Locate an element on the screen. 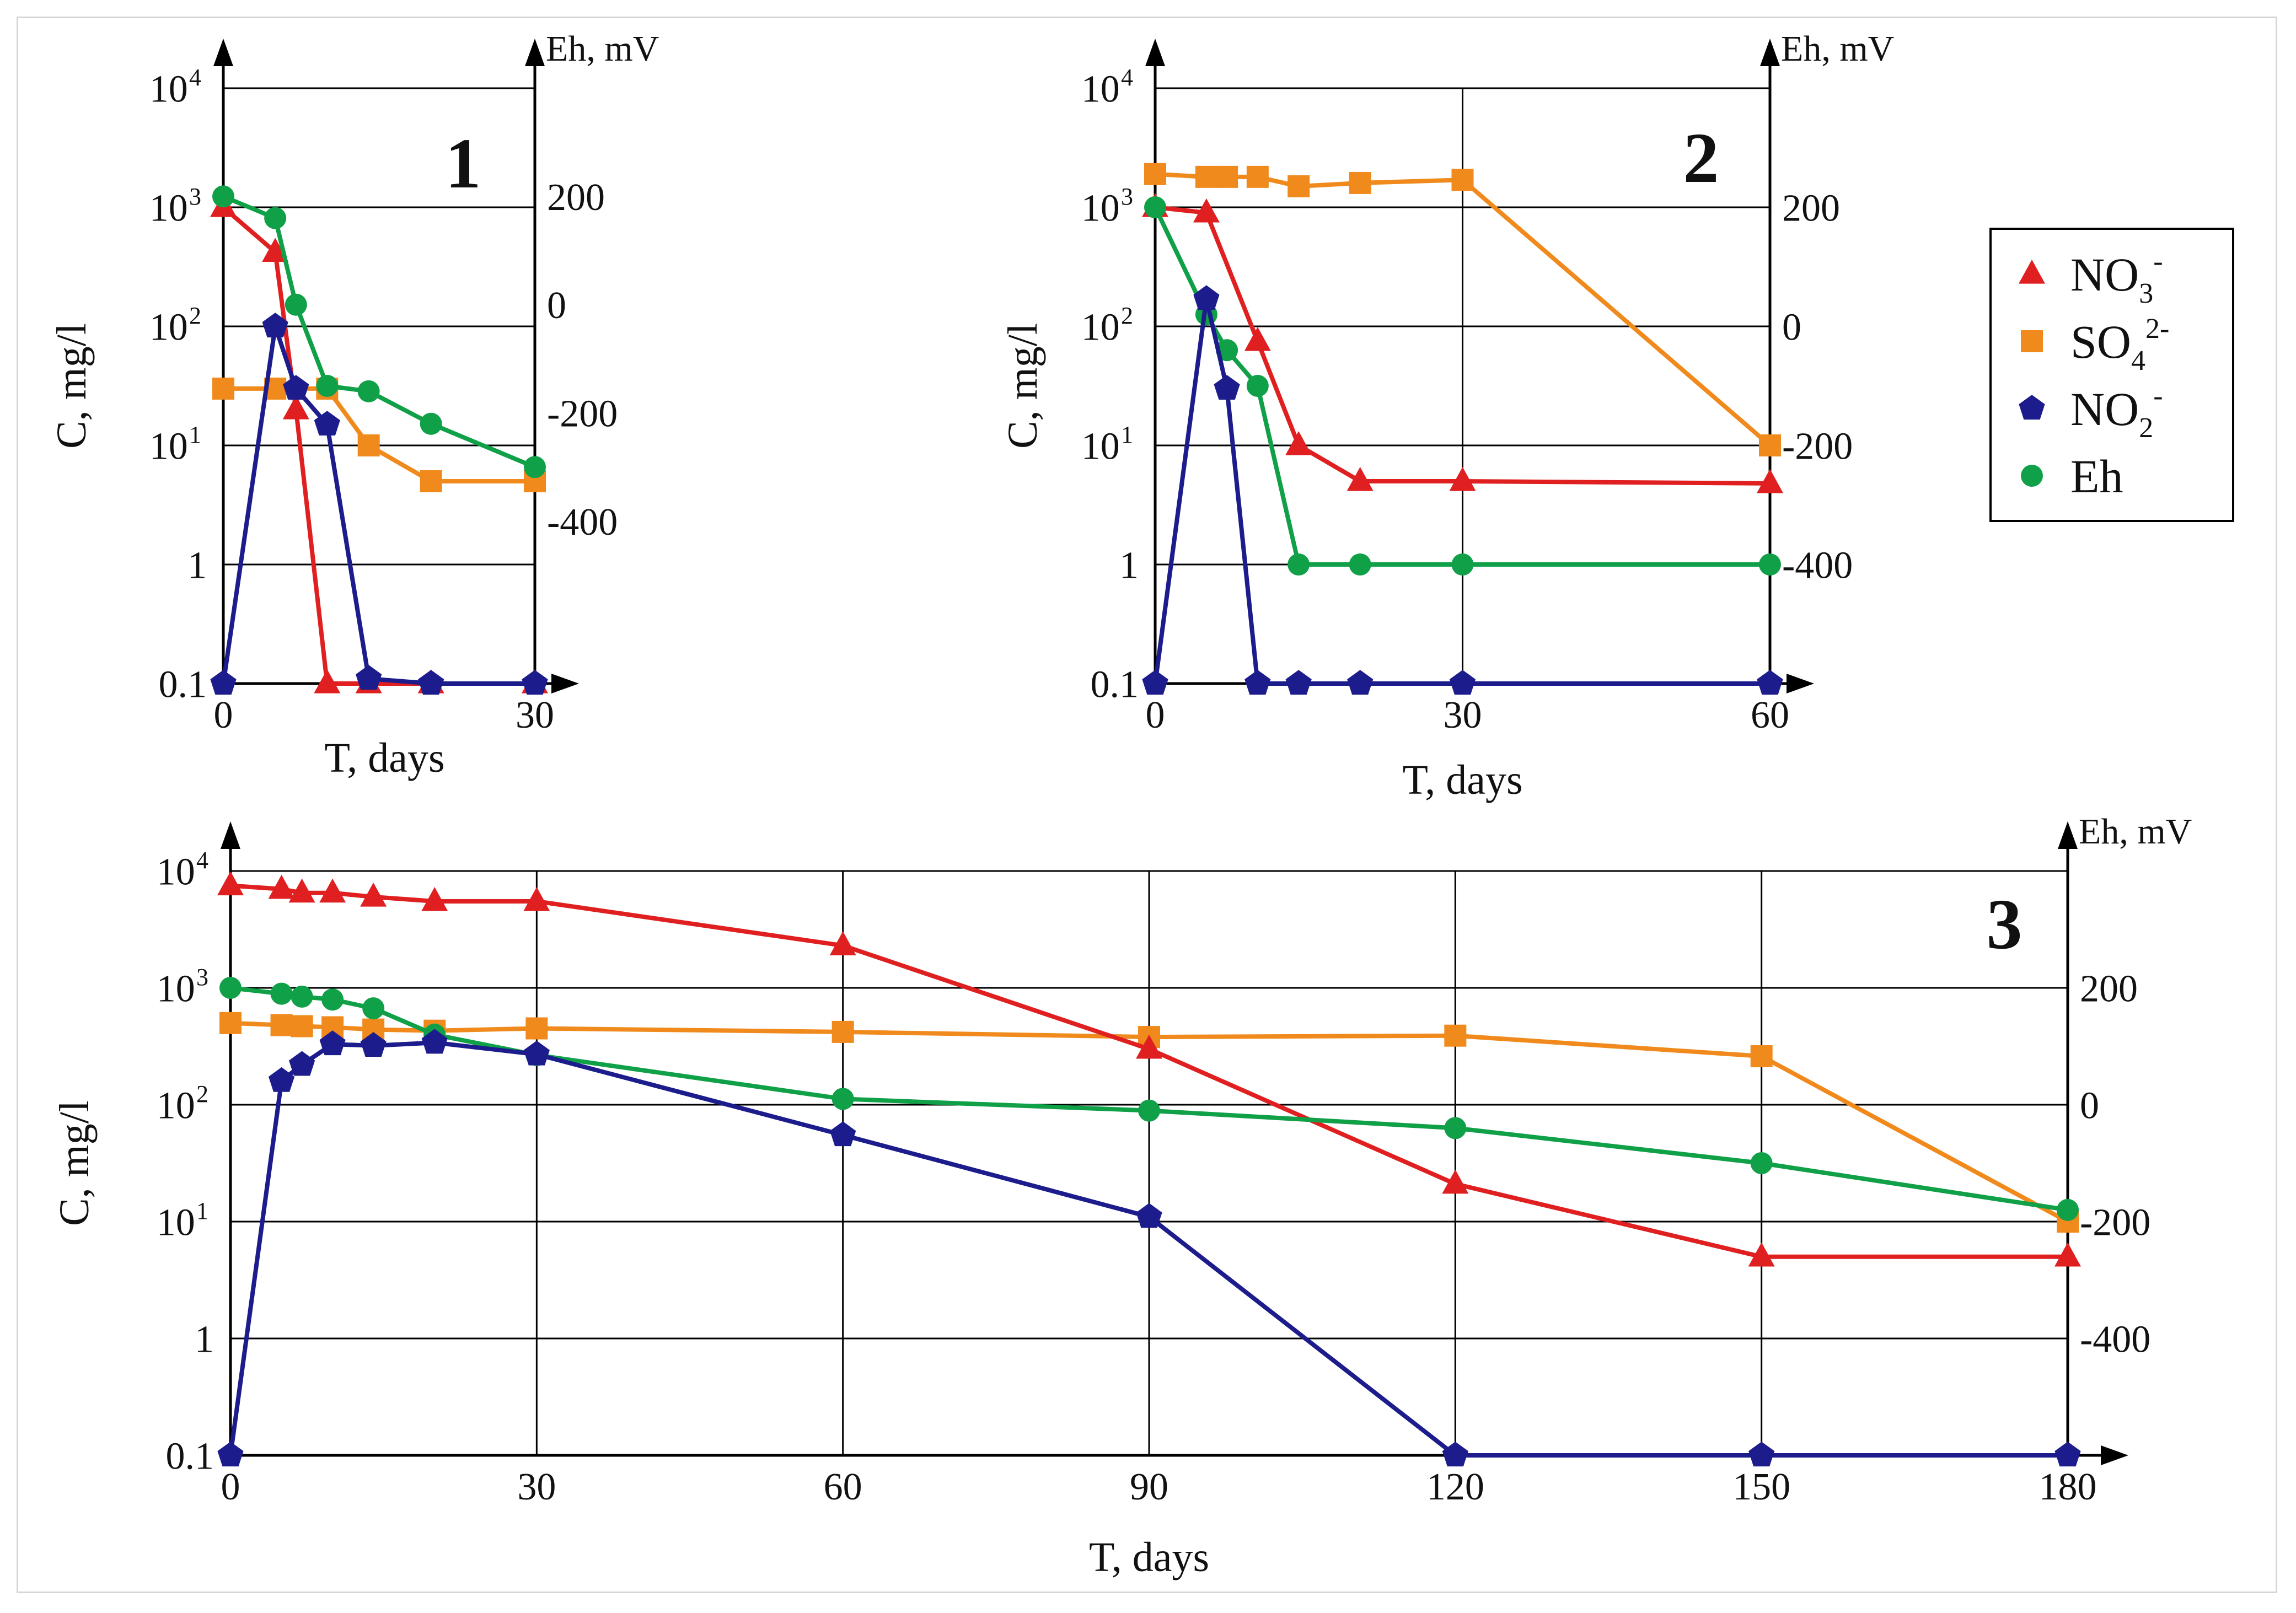  legend-label-NO2: NO2- is located at coordinates (2117, 412).